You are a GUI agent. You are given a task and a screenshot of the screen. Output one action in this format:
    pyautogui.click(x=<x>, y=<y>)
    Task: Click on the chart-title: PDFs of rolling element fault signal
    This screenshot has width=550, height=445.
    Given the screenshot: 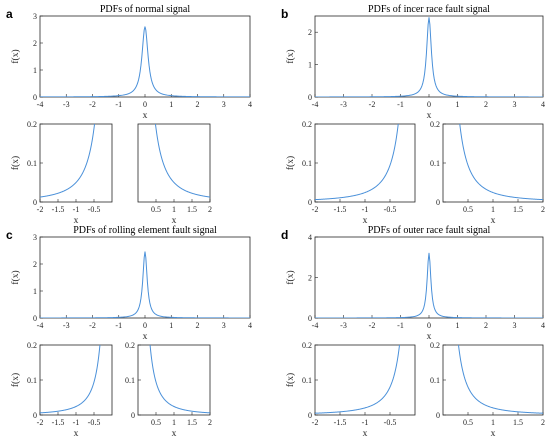 What is the action you would take?
    pyautogui.click(x=145, y=230)
    